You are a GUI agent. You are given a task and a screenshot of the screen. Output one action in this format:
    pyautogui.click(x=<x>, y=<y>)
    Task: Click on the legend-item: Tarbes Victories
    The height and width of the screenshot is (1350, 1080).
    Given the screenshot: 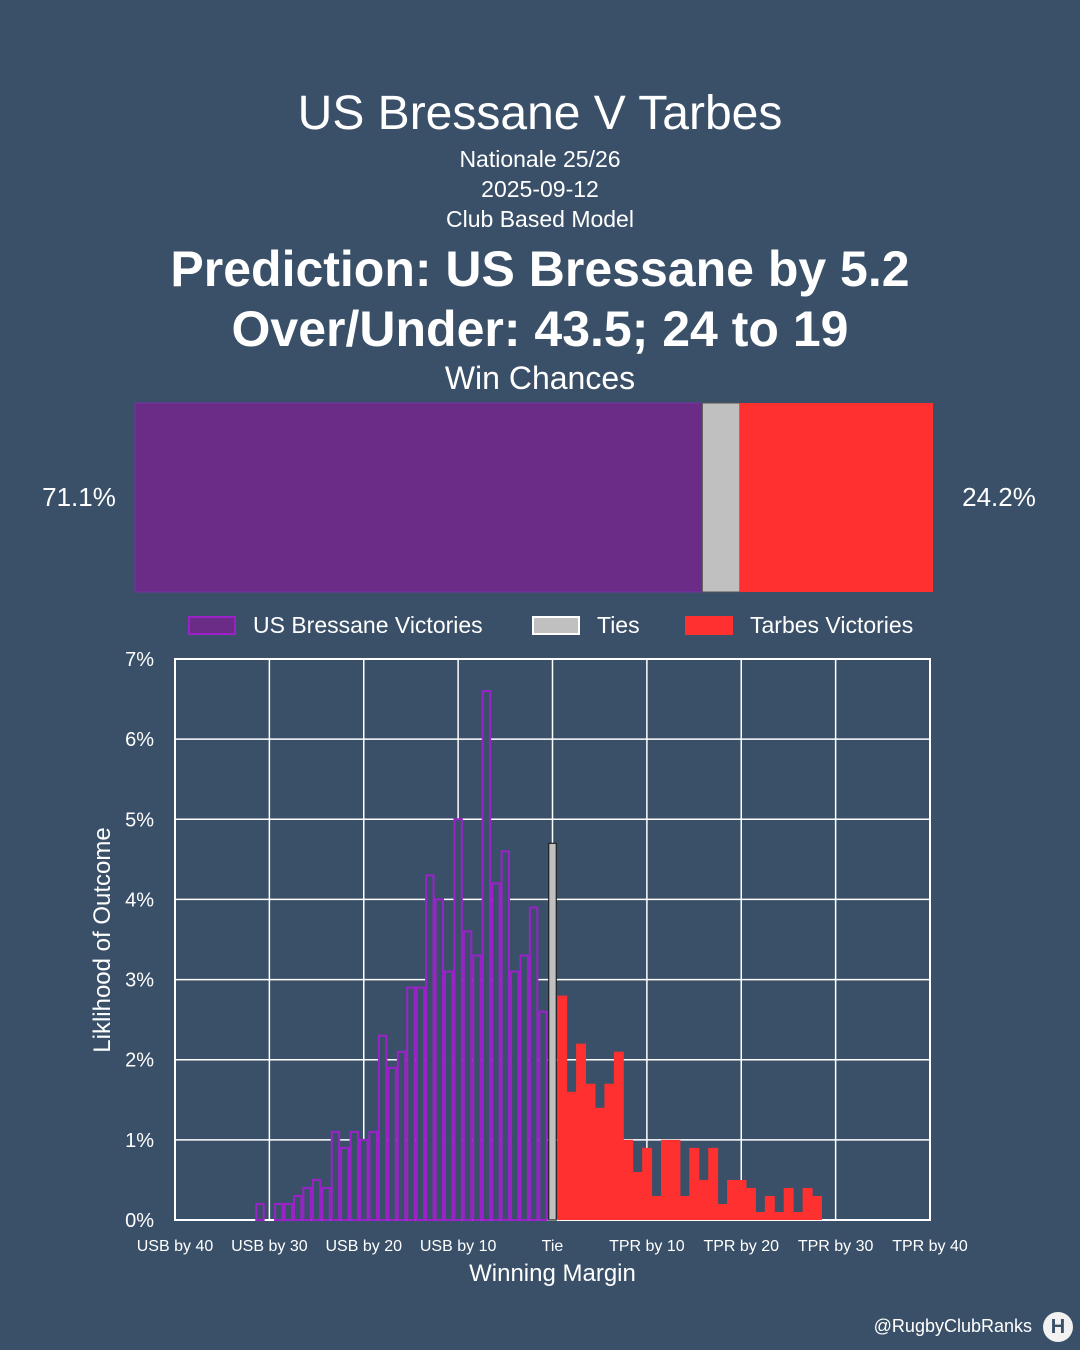 What is the action you would take?
    pyautogui.click(x=799, y=625)
    